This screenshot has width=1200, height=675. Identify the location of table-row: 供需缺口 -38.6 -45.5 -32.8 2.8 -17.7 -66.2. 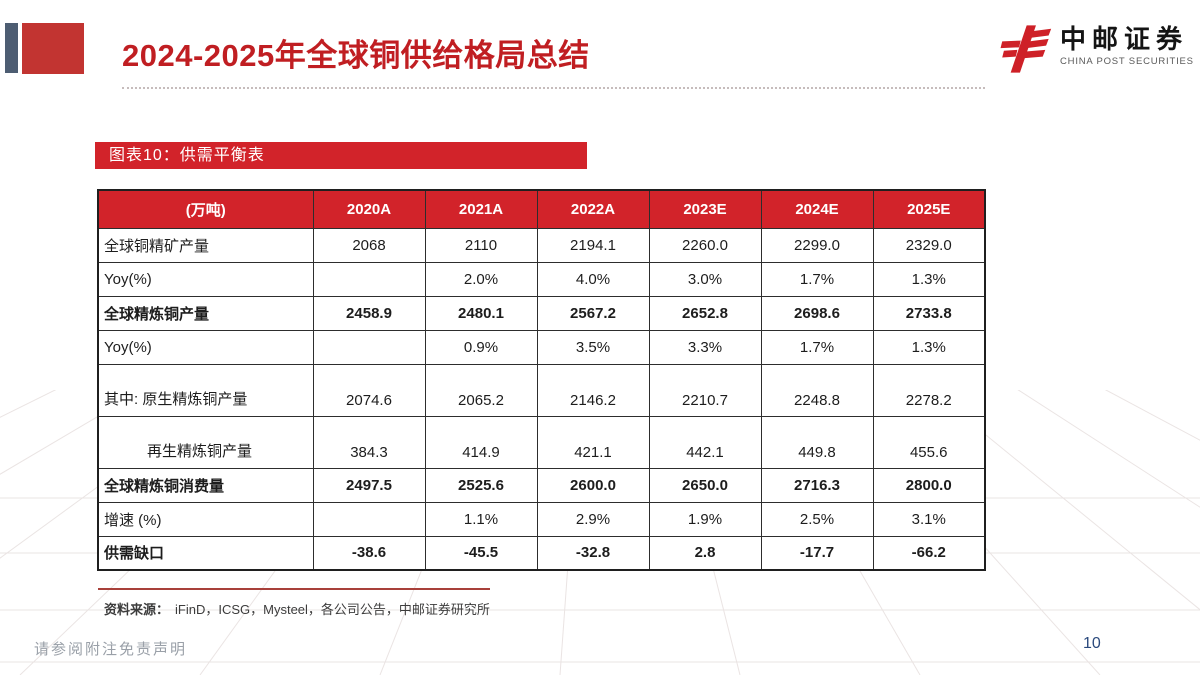
(541, 553).